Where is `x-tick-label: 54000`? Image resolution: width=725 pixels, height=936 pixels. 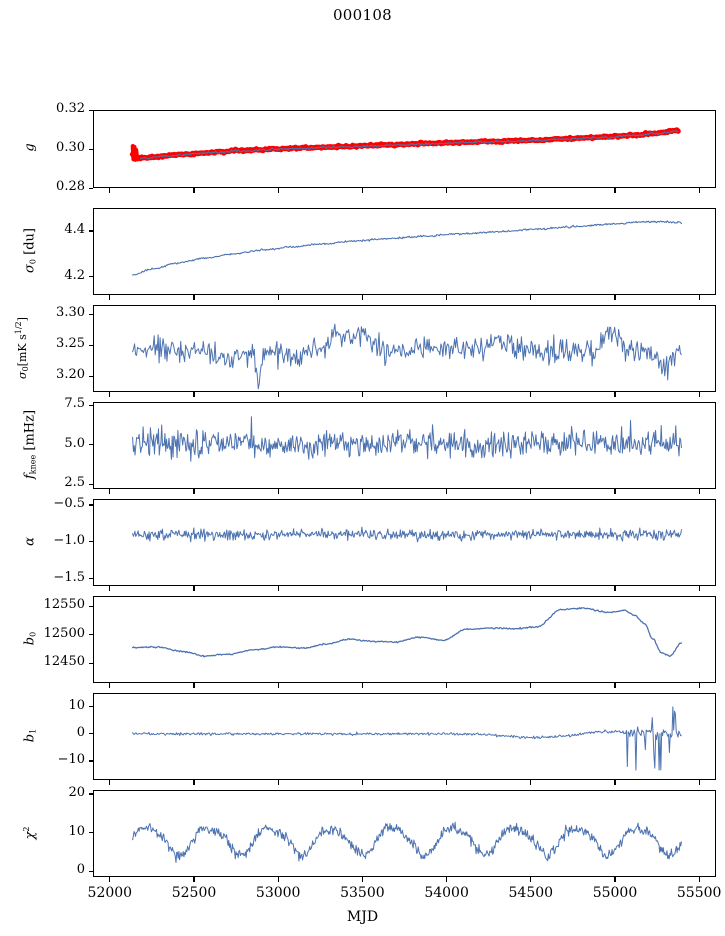
x-tick-label: 54000 is located at coordinates (446, 893).